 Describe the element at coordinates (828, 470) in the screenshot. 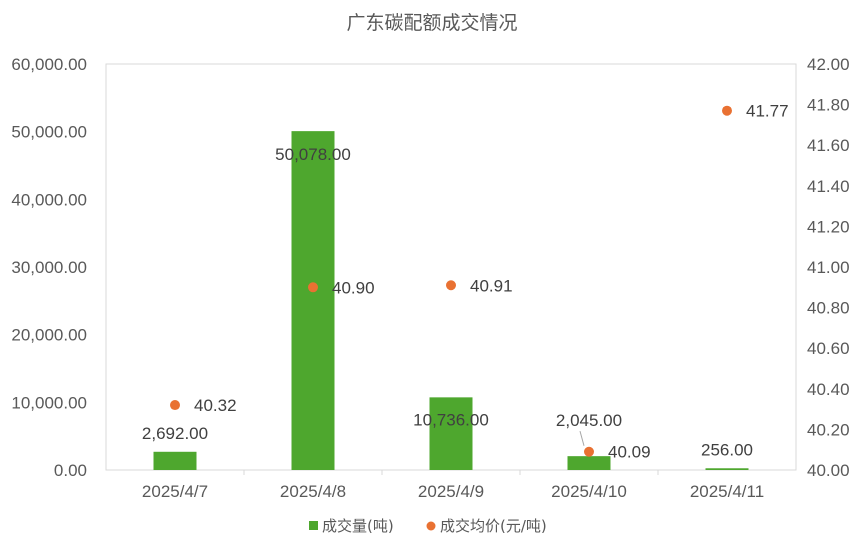

I see `right-tick-label: 40.00` at that location.